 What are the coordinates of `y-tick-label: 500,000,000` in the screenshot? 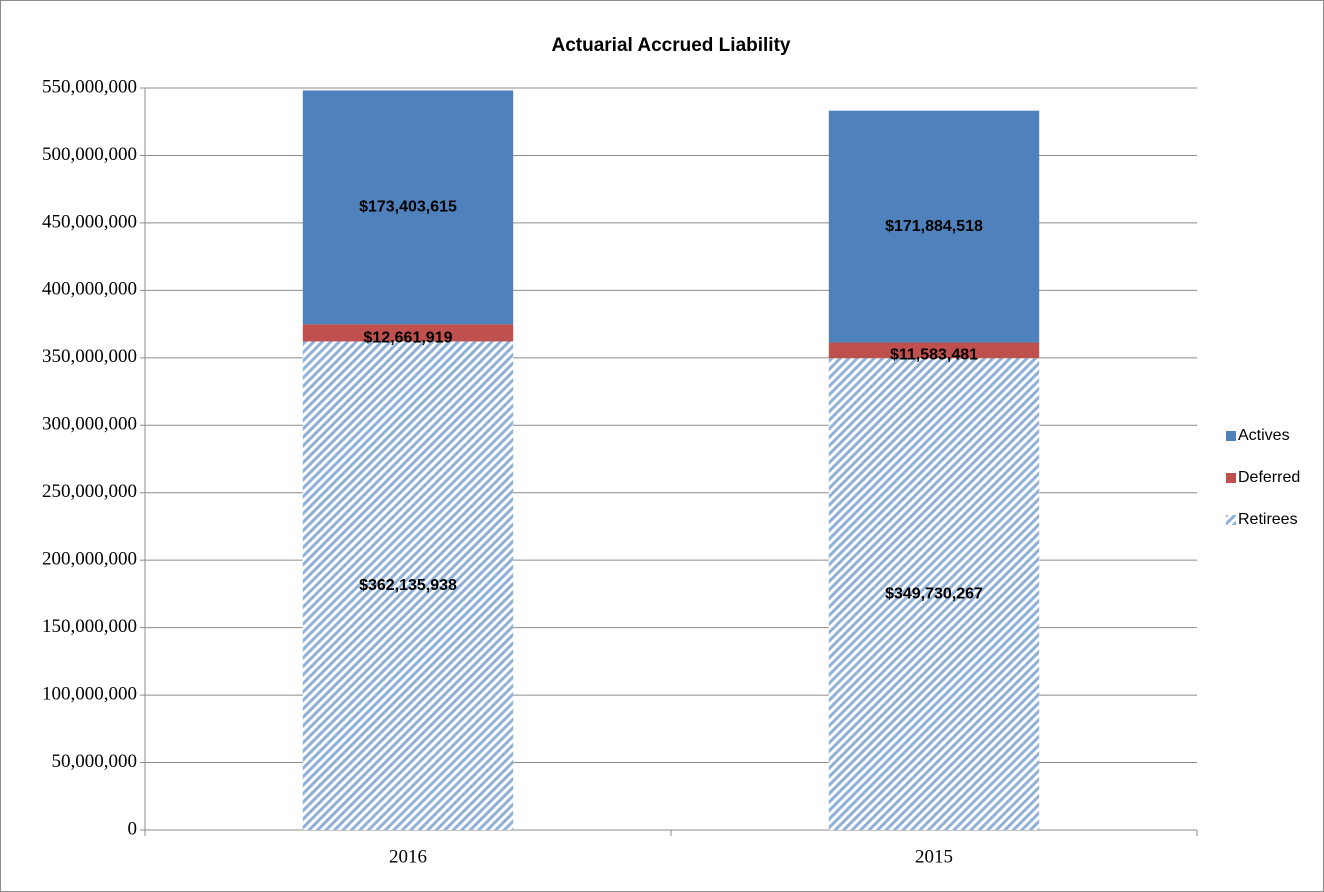 It's located at (89, 154).